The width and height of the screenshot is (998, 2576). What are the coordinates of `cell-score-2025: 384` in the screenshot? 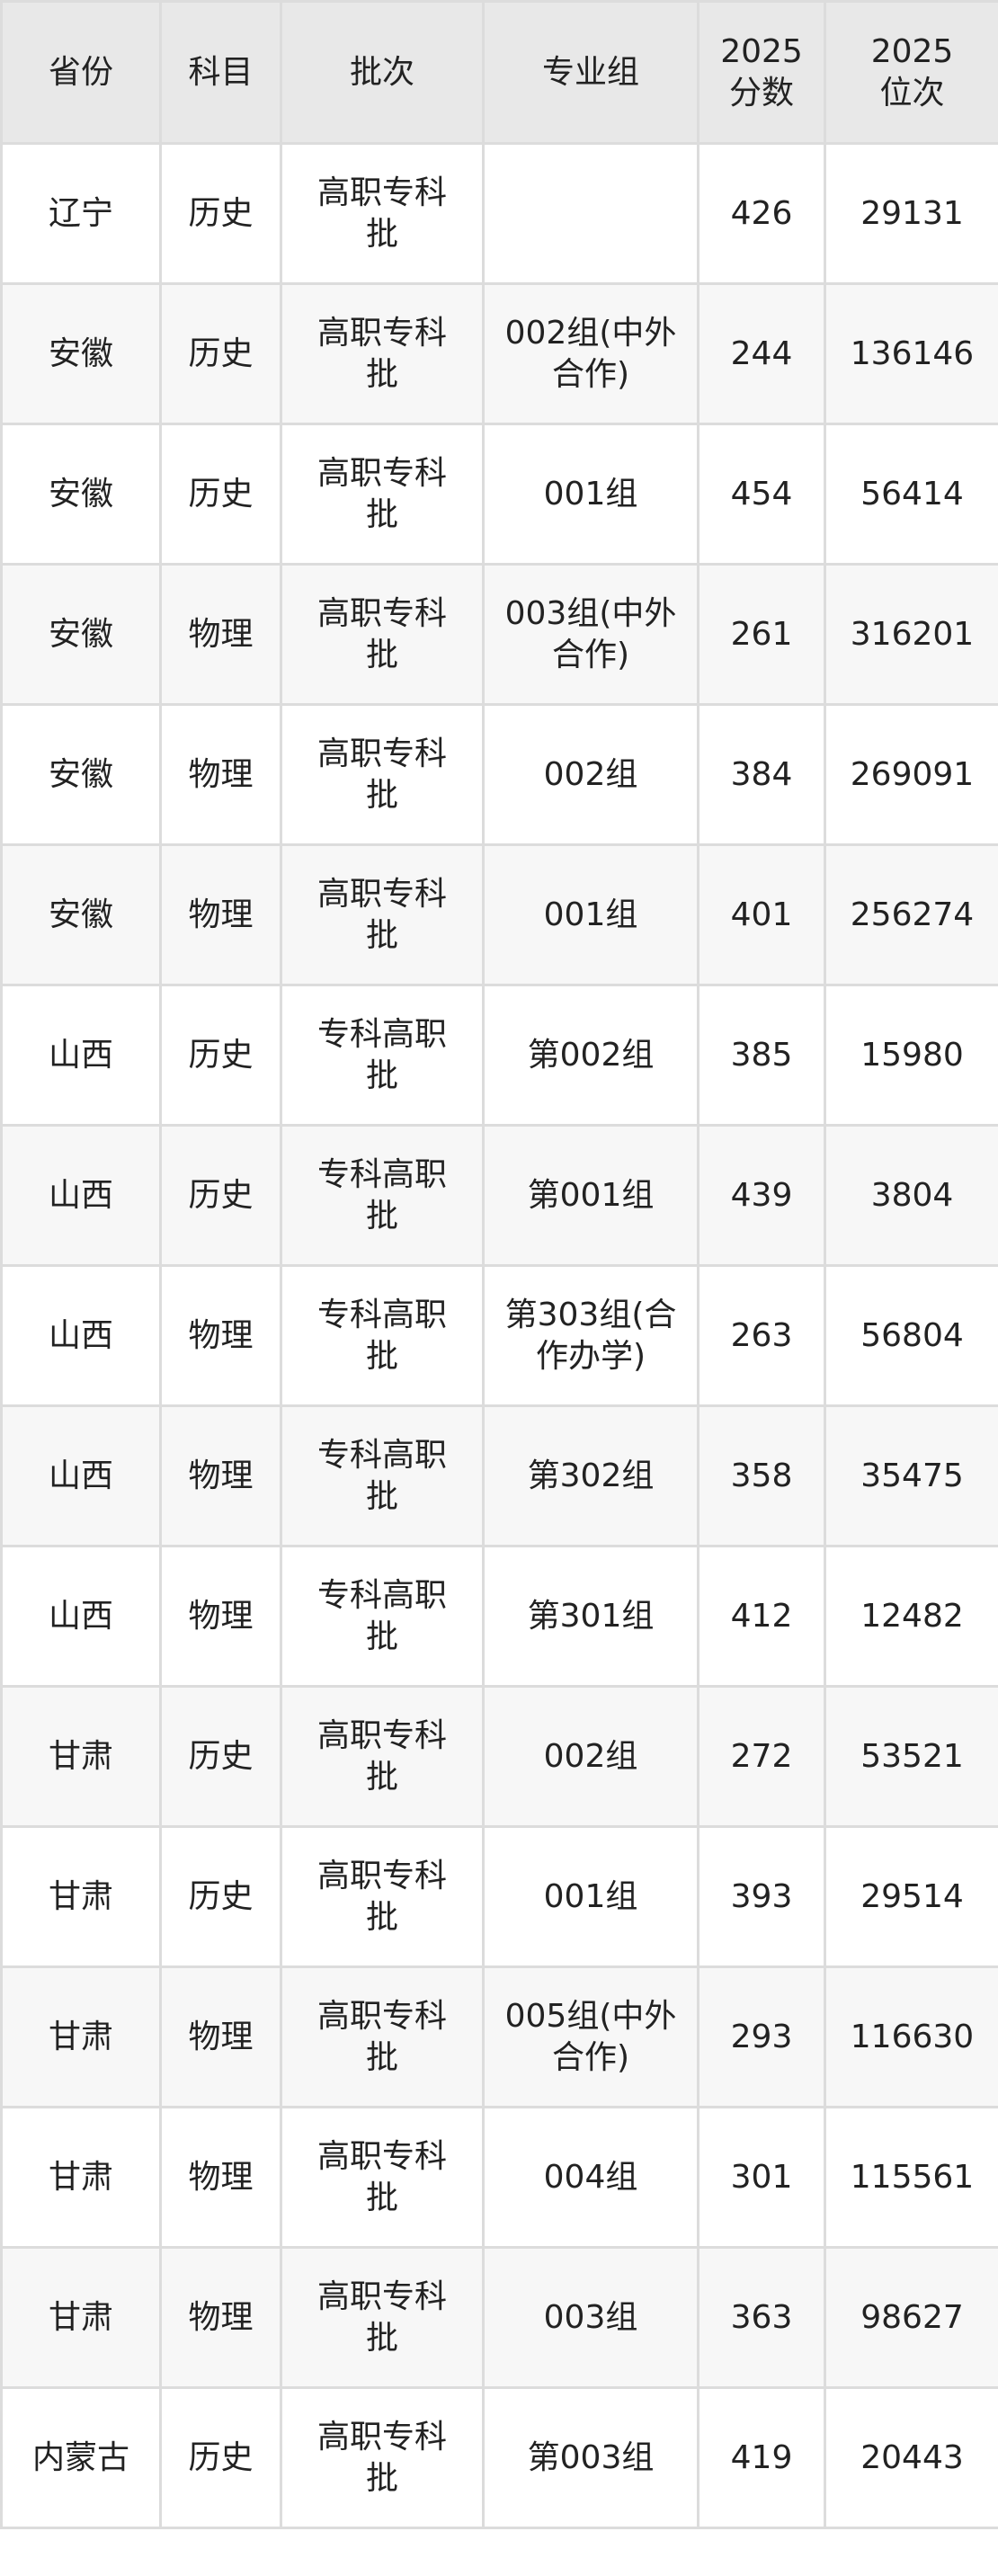 It's located at (761, 775).